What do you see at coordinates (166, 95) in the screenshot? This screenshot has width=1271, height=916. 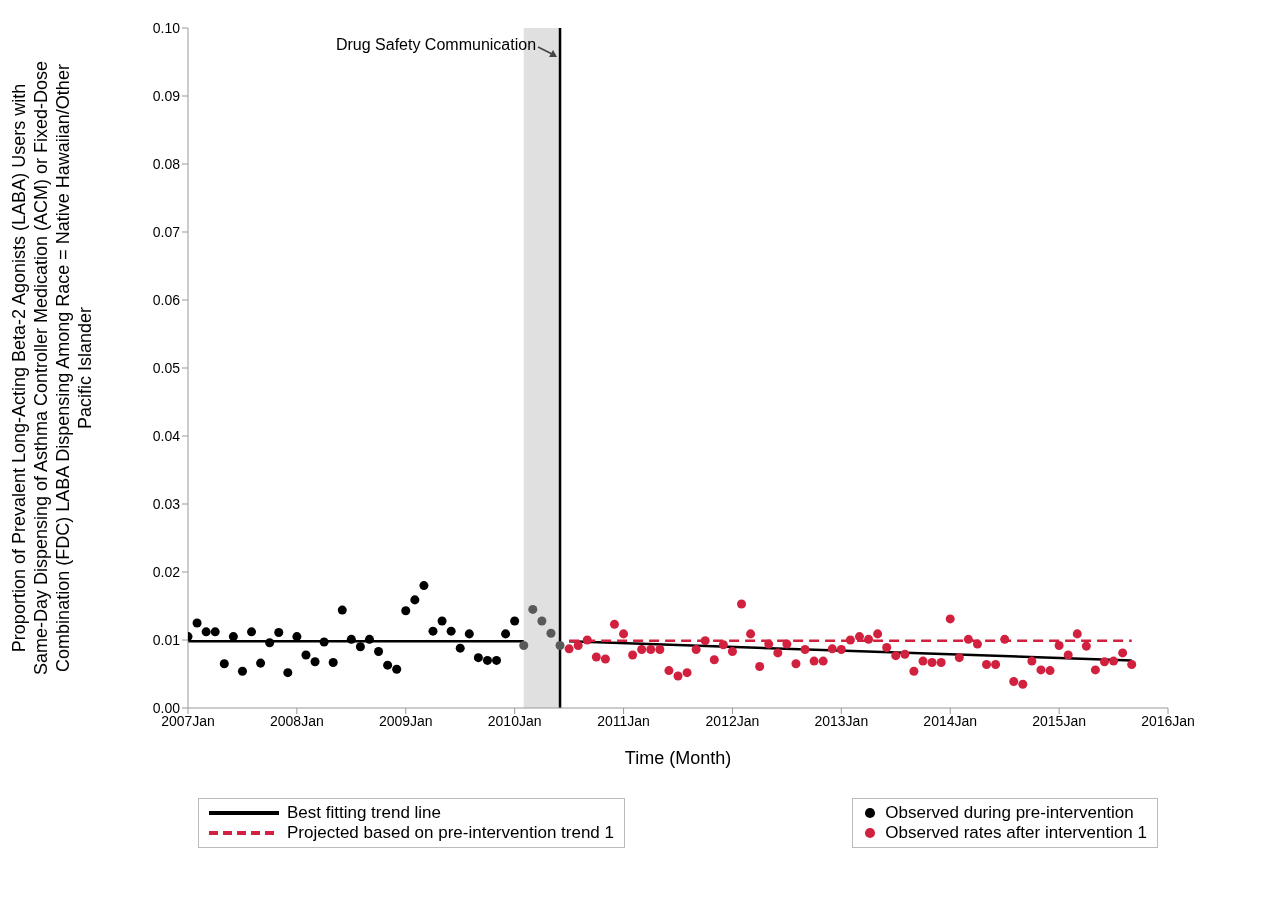 I see `y-tick-label: 0.09` at bounding box center [166, 95].